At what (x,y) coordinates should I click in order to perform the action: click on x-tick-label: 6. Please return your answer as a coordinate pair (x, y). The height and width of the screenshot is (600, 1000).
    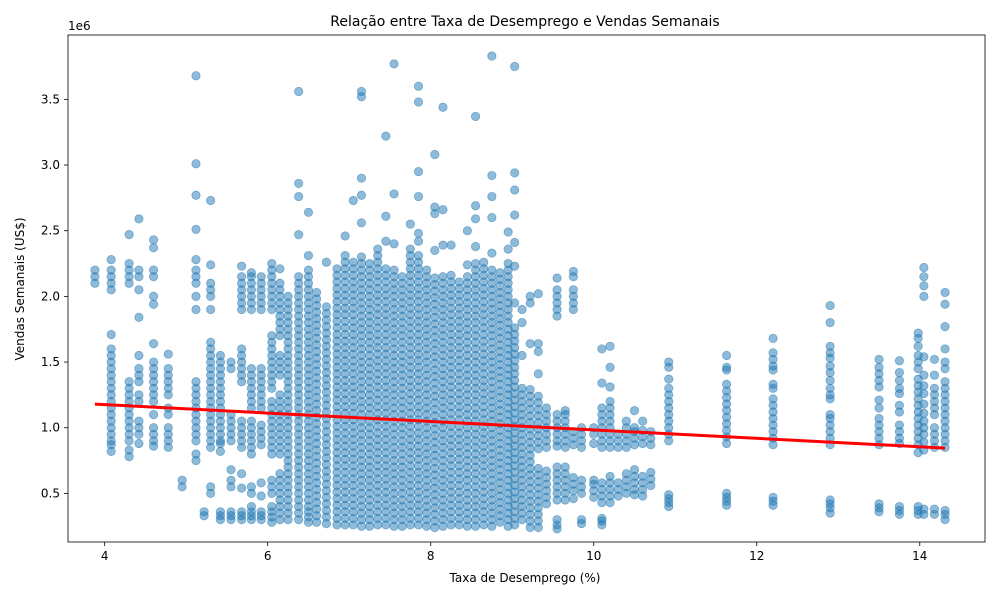
    Looking at the image, I should click on (268, 556).